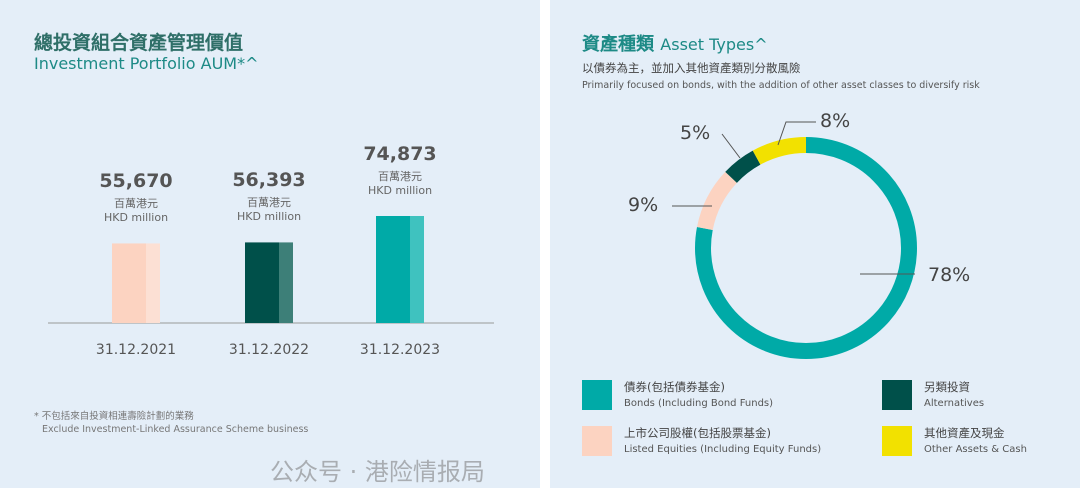 The image size is (1080, 490). What do you see at coordinates (269, 350) in the screenshot?
I see `bar-category-label: 31.12.2022` at bounding box center [269, 350].